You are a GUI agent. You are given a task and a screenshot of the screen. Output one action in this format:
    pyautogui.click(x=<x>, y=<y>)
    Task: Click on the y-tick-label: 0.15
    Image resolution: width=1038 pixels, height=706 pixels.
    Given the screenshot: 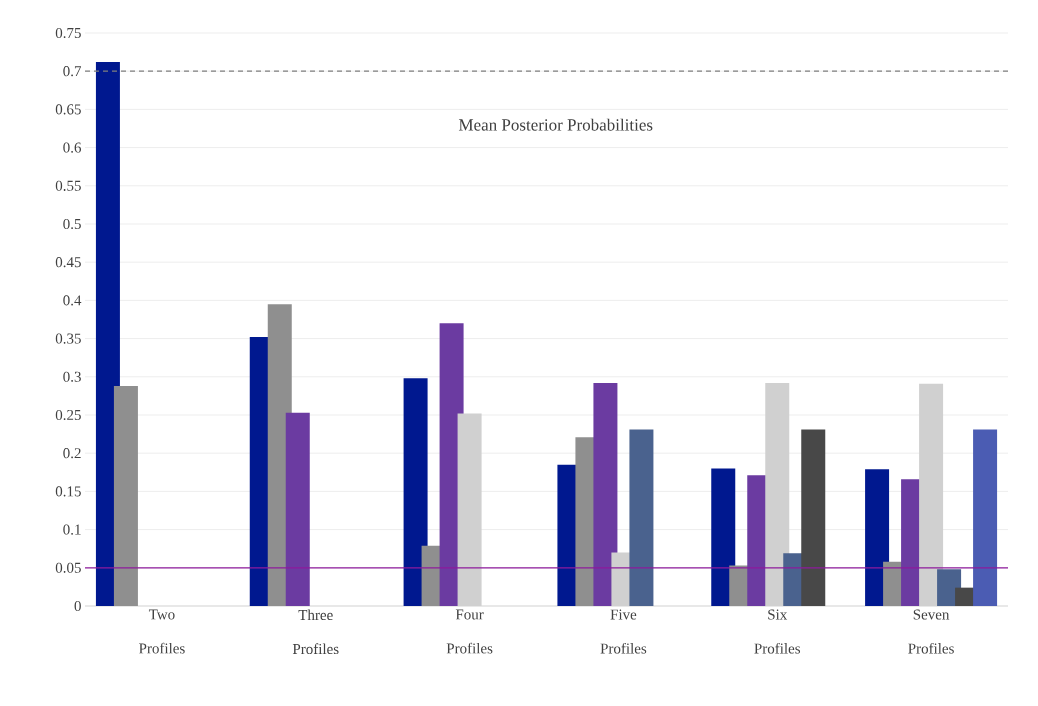 What is the action you would take?
    pyautogui.click(x=68, y=491)
    